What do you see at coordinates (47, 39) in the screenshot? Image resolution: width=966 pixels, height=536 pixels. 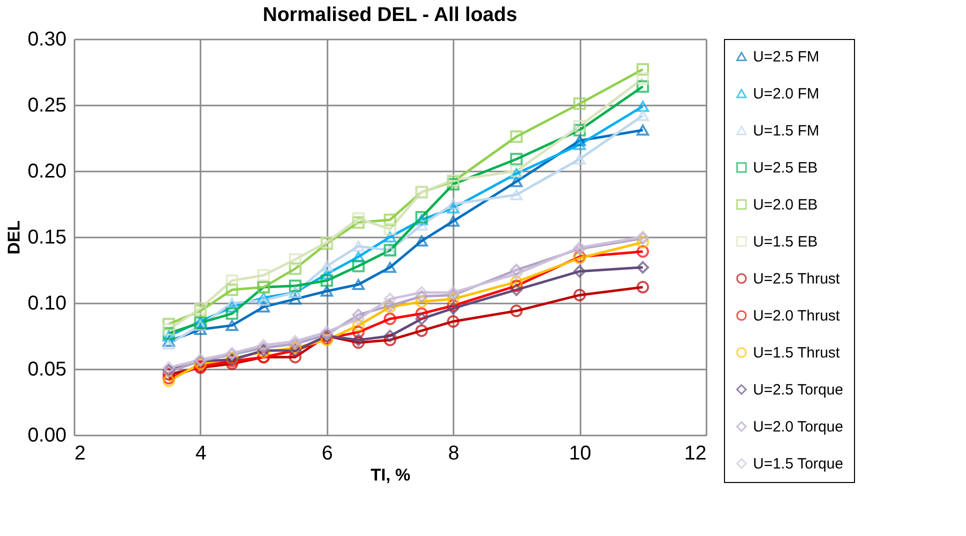 I see `y-tick-label: 0.30` at bounding box center [47, 39].